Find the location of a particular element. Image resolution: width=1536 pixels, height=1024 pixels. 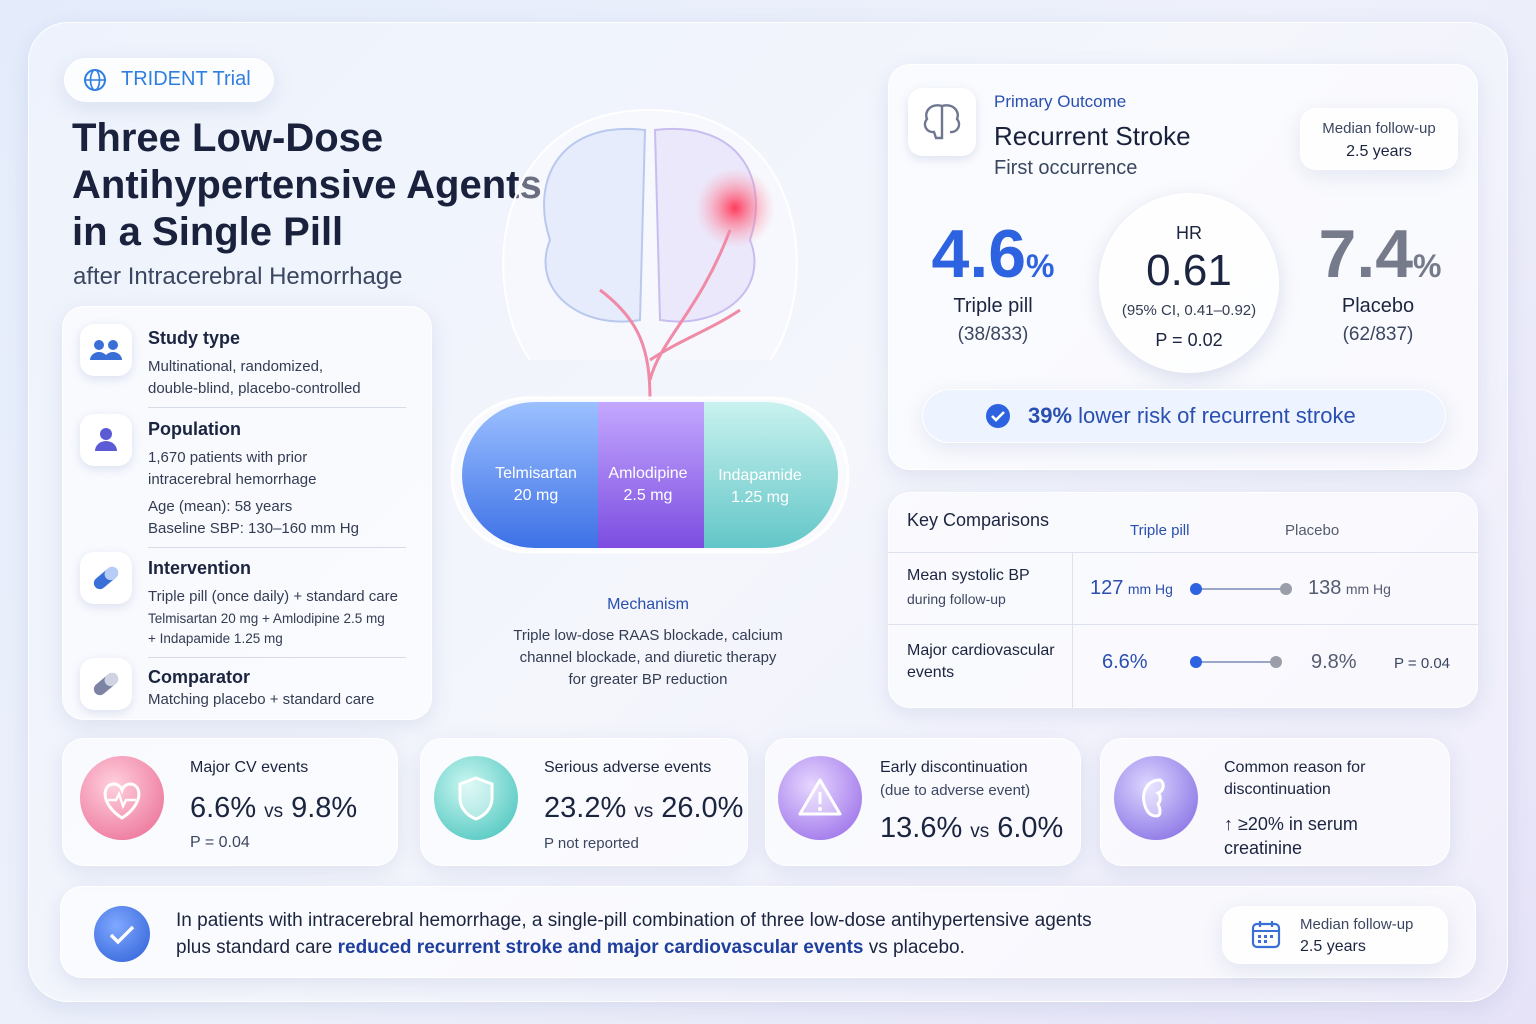

triple-value: 127 mm Hg is located at coordinates (1131, 588).